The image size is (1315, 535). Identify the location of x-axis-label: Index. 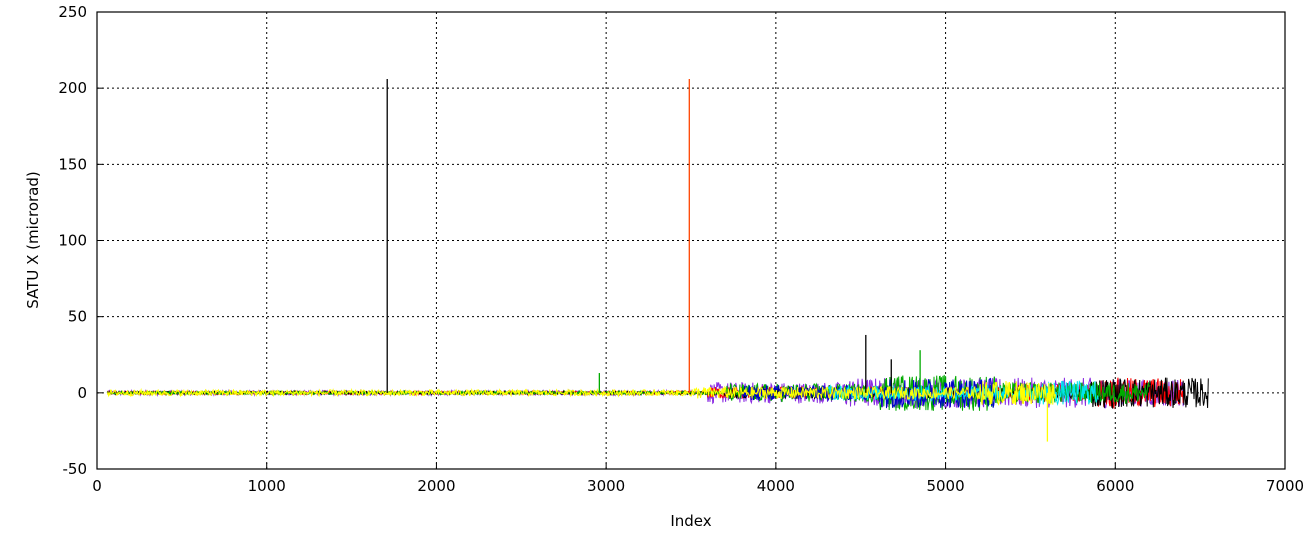
(690, 521).